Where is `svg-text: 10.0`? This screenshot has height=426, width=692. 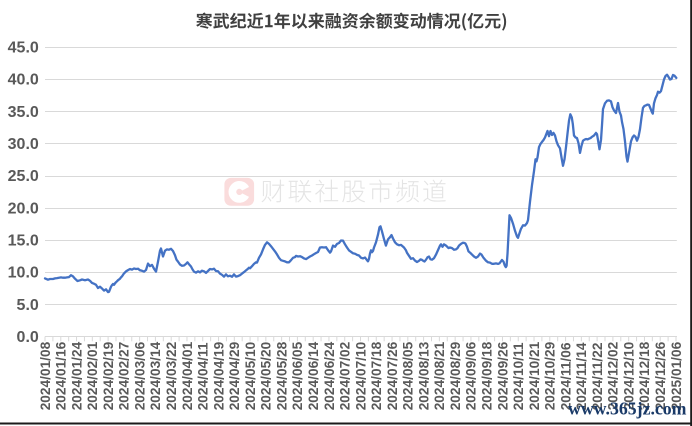
svg-text: 10.0 is located at coordinates (23, 273).